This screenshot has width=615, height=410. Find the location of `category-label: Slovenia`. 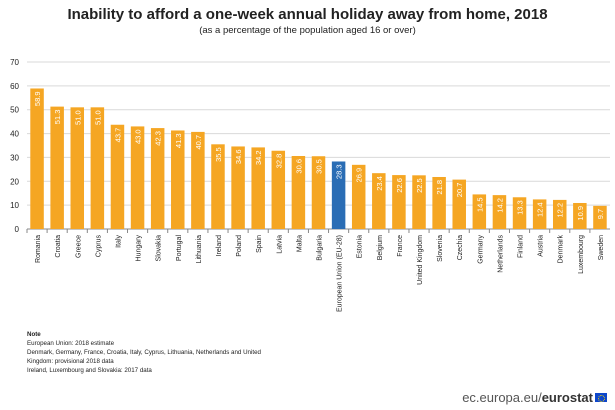

category-label: Slovenia is located at coordinates (440, 248).